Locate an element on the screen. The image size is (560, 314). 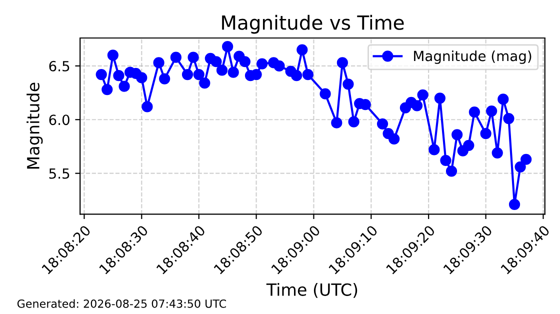
y-tick-label: 5.5 is located at coordinates (59, 173).